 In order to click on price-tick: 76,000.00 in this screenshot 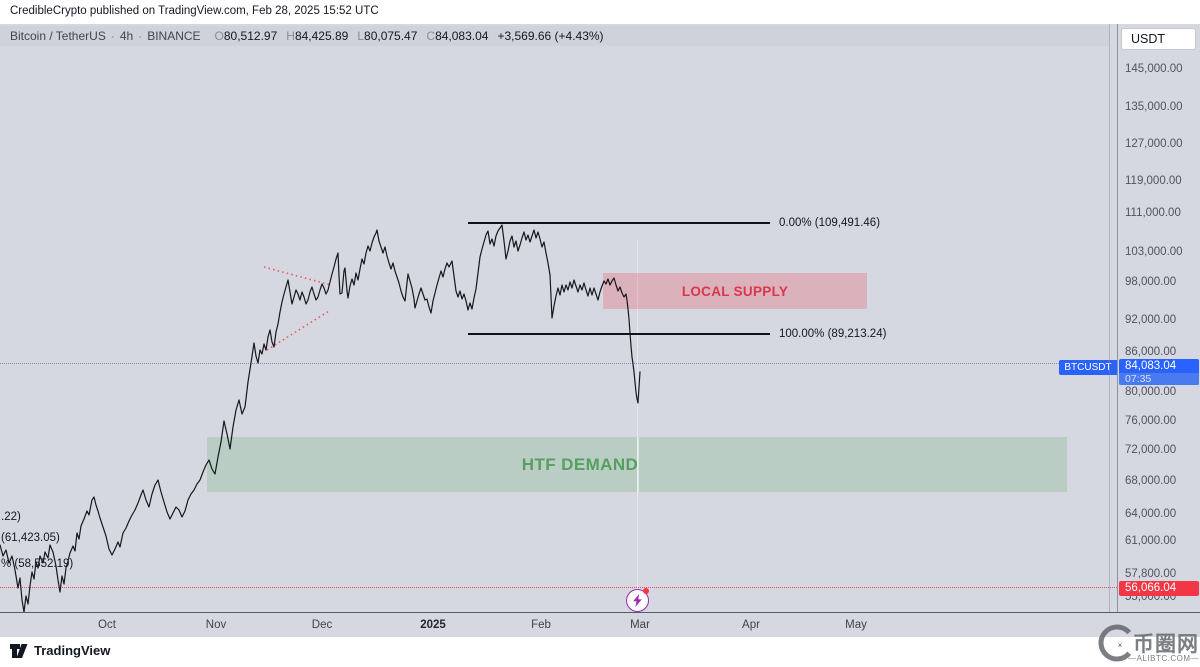, I will do `click(1151, 421)`.